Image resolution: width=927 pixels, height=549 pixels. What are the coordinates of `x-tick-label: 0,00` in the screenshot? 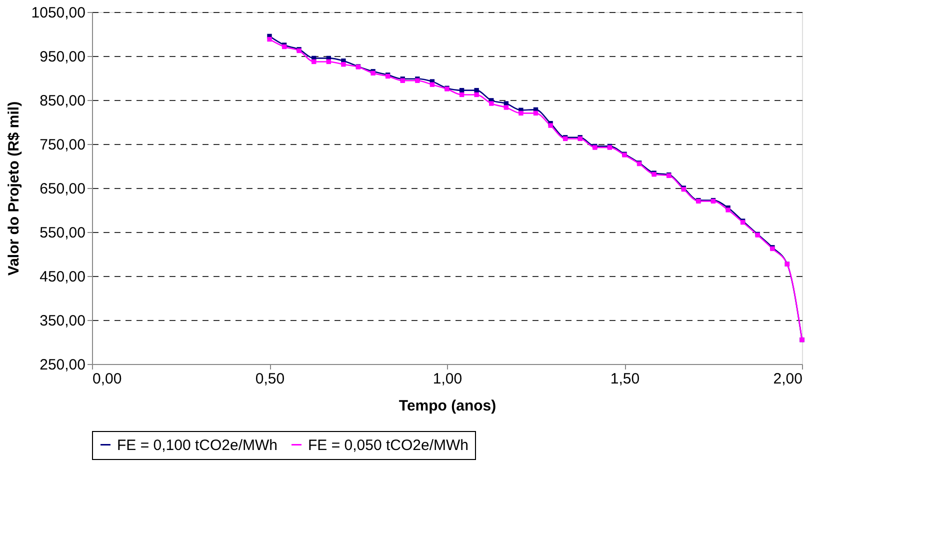 It's located at (107, 379).